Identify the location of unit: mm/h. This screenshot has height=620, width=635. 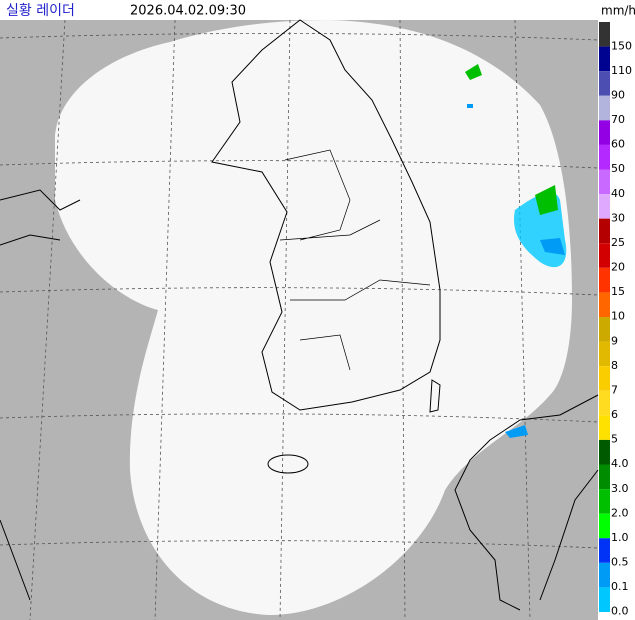
(618, 11).